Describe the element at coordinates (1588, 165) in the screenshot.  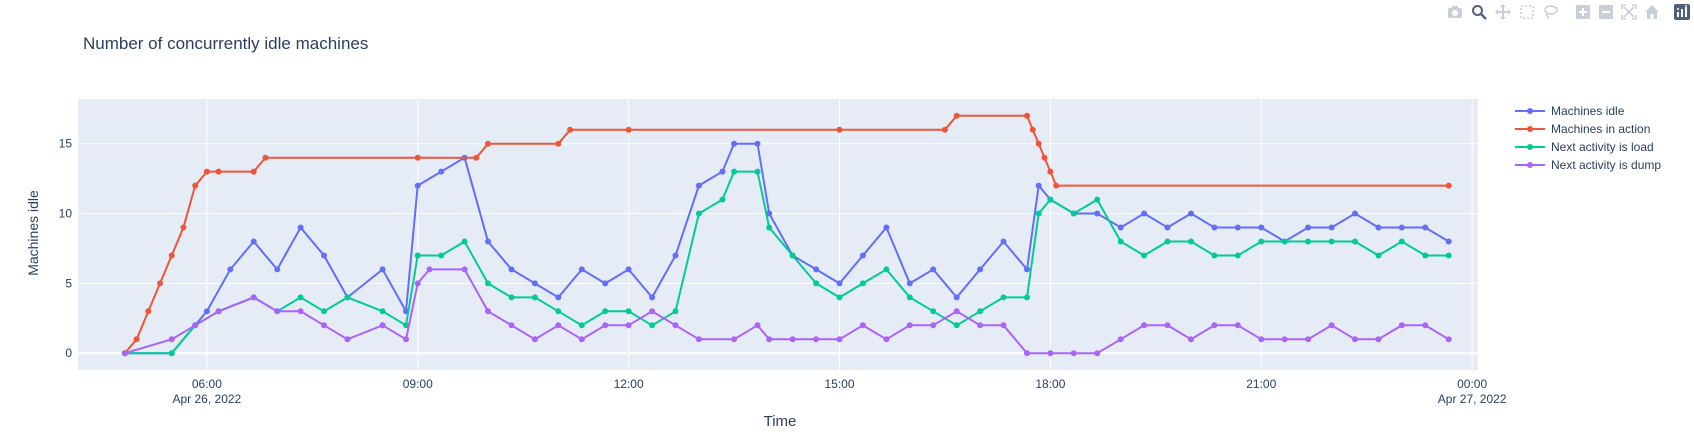
I see `legend-item: Next activity is dump` at that location.